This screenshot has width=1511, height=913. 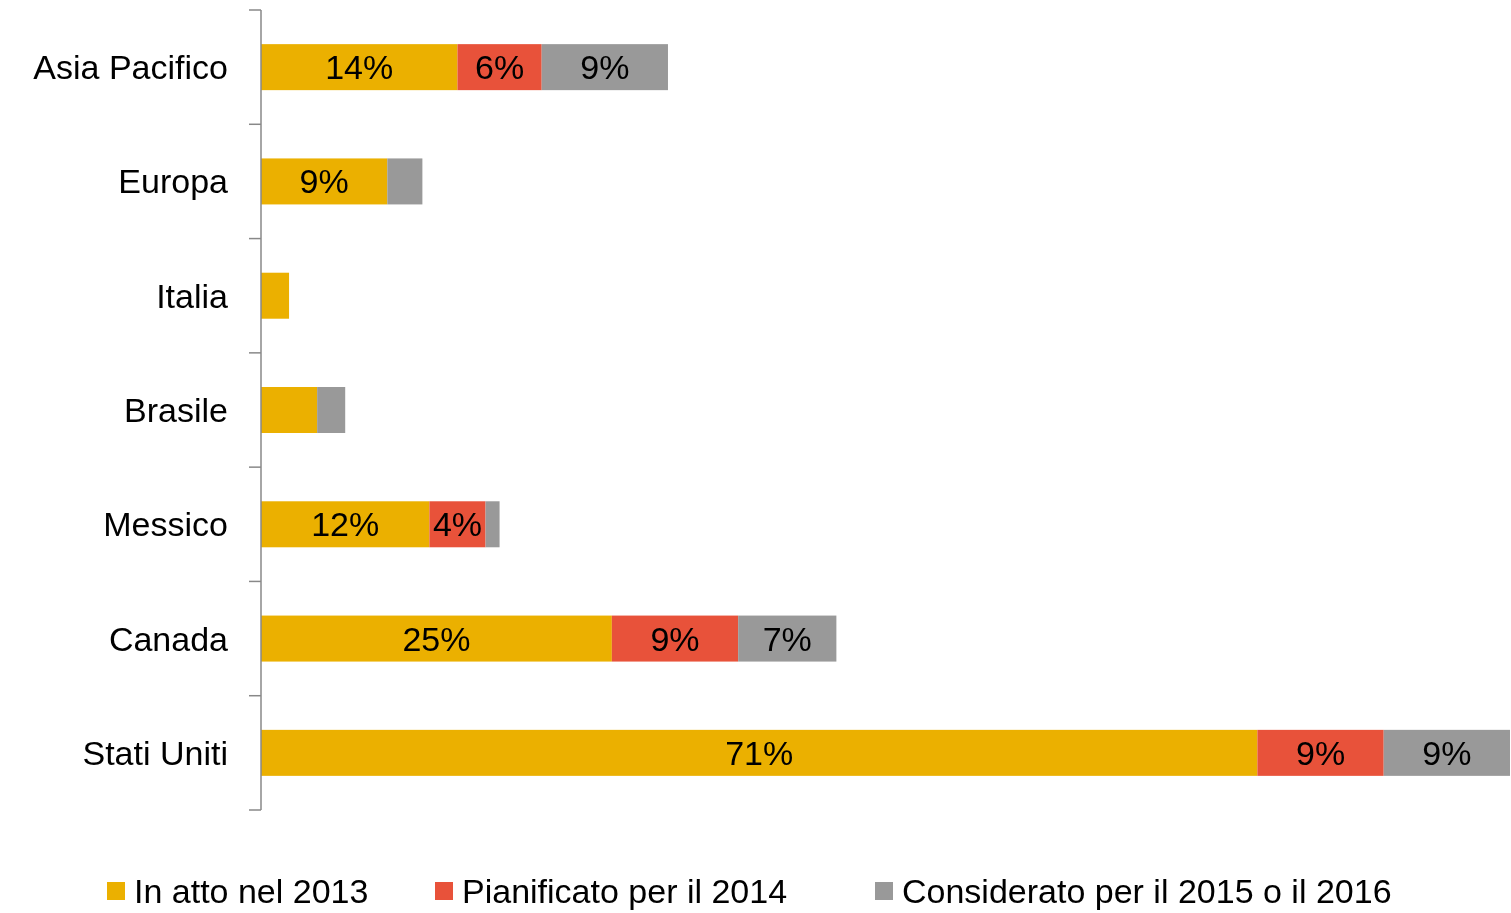 I want to click on legend-label: Pianificato per il 2014, so click(x=625, y=891).